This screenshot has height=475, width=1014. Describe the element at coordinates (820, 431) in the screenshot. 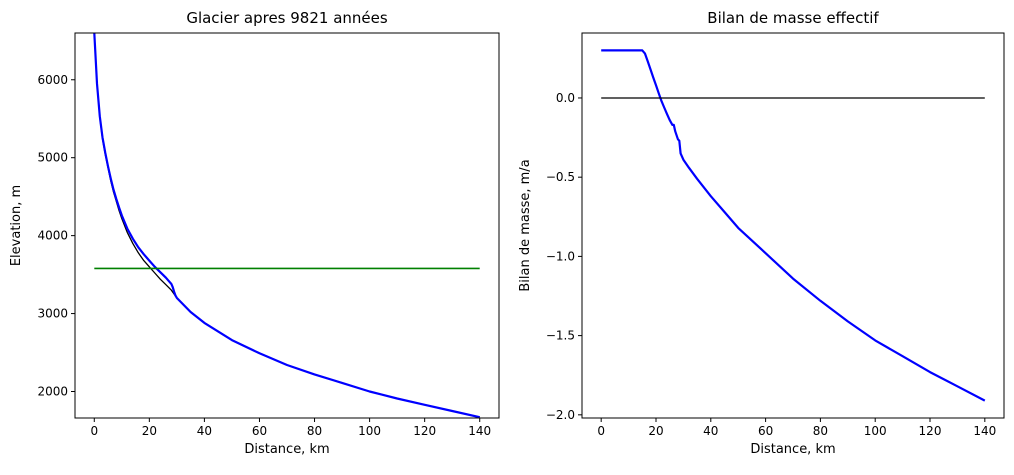

I see `chart-2-x-tick-label: 80` at that location.